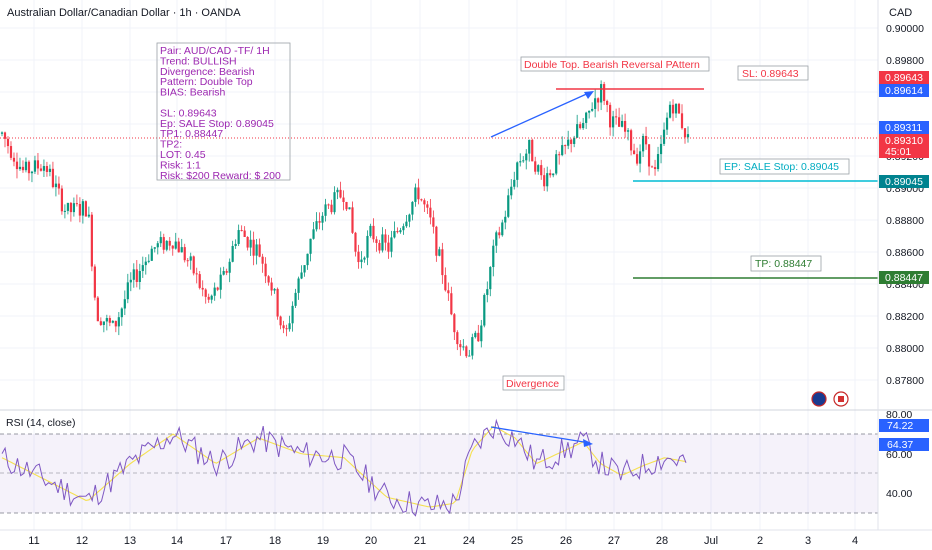 This screenshot has width=932, height=550. I want to click on time-tick-label: 11, so click(33, 541).